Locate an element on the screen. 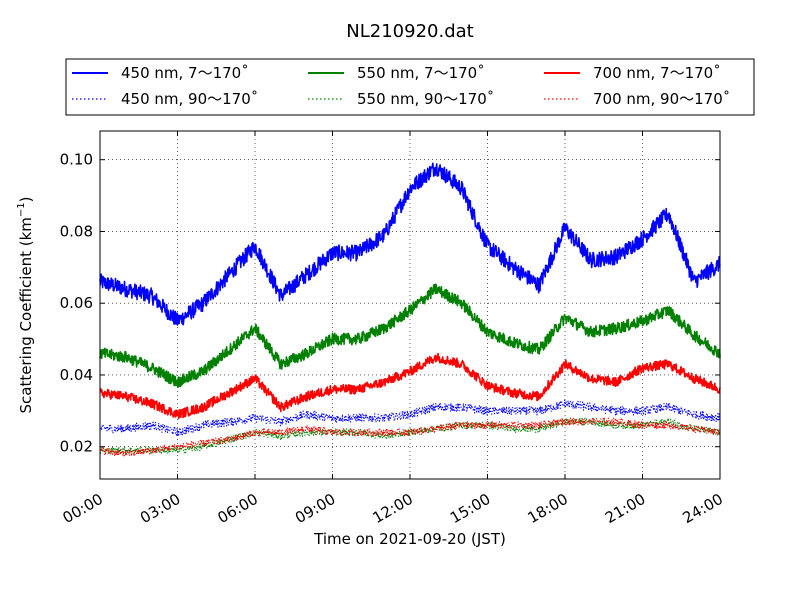 Image resolution: width=800 pixels, height=604 pixels. y-tick-label: 0.10 is located at coordinates (76, 160).